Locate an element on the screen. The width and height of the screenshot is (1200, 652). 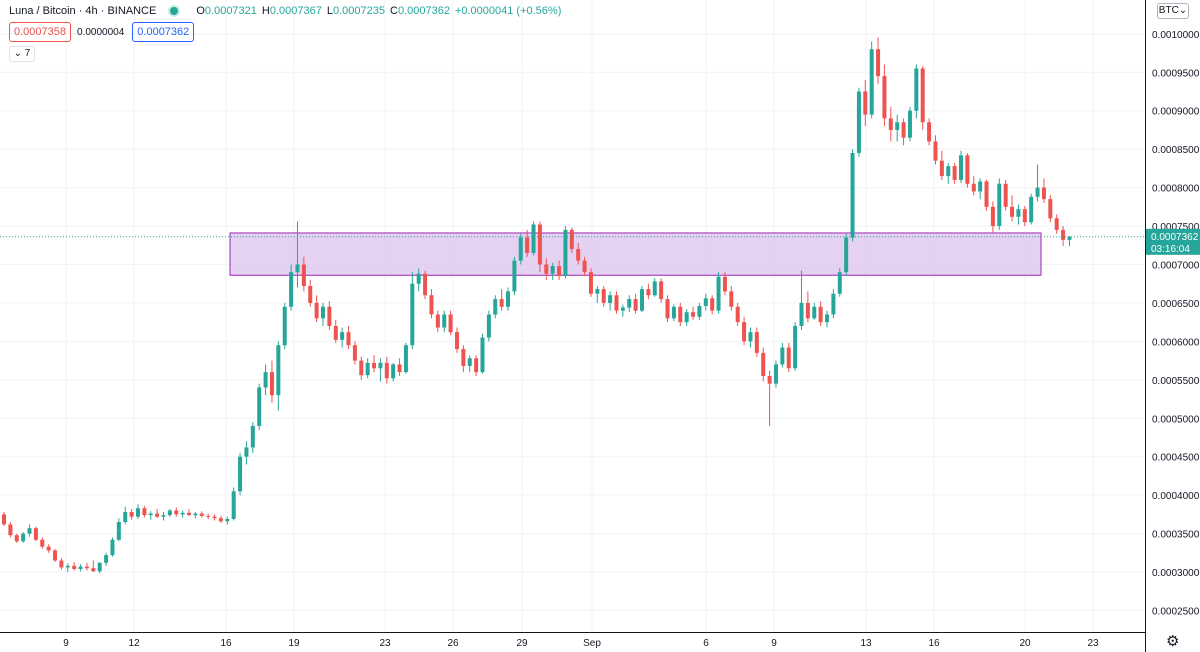
chevron-down-icon: ⌄ is located at coordinates (18, 53).